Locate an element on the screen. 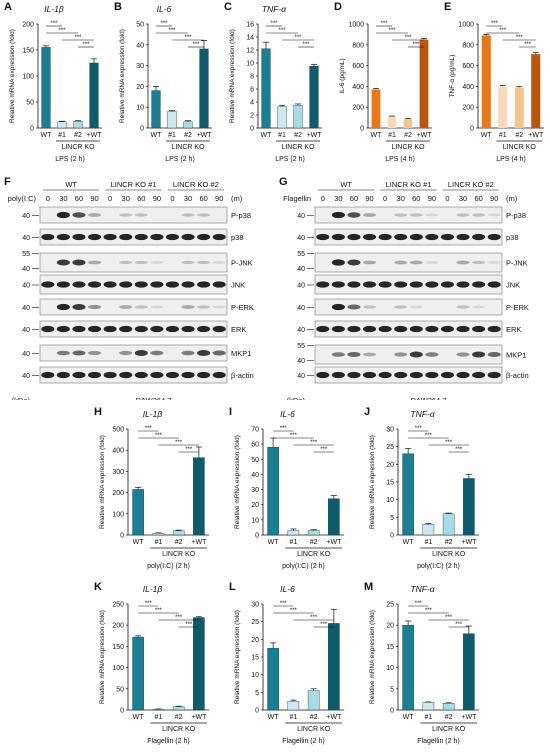 The width and height of the screenshot is (550, 755). kda-axis-label: (kDa) is located at coordinates (296, 398).